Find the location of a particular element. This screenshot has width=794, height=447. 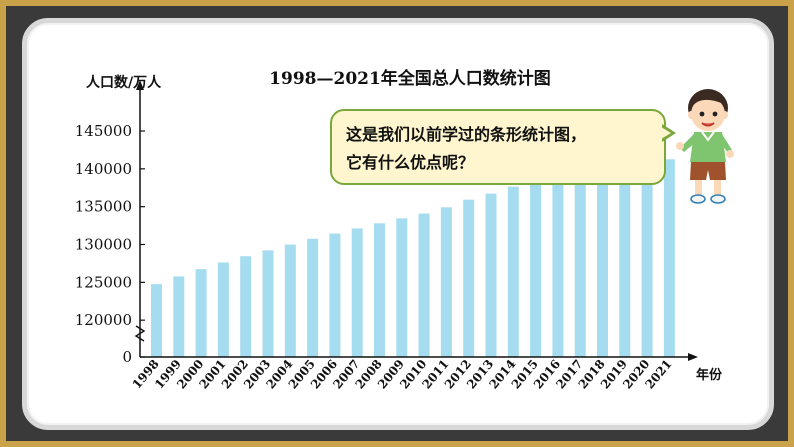

speech-bubble: 这是我们以前学过的条形统计图， 它有什么优点呢？ is located at coordinates (498, 147).